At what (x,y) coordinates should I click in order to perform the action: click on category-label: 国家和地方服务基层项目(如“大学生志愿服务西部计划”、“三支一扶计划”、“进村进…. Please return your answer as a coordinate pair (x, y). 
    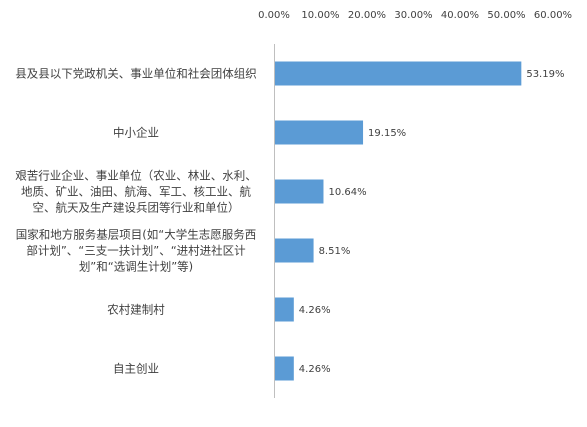
    Looking at the image, I should click on (136, 251).